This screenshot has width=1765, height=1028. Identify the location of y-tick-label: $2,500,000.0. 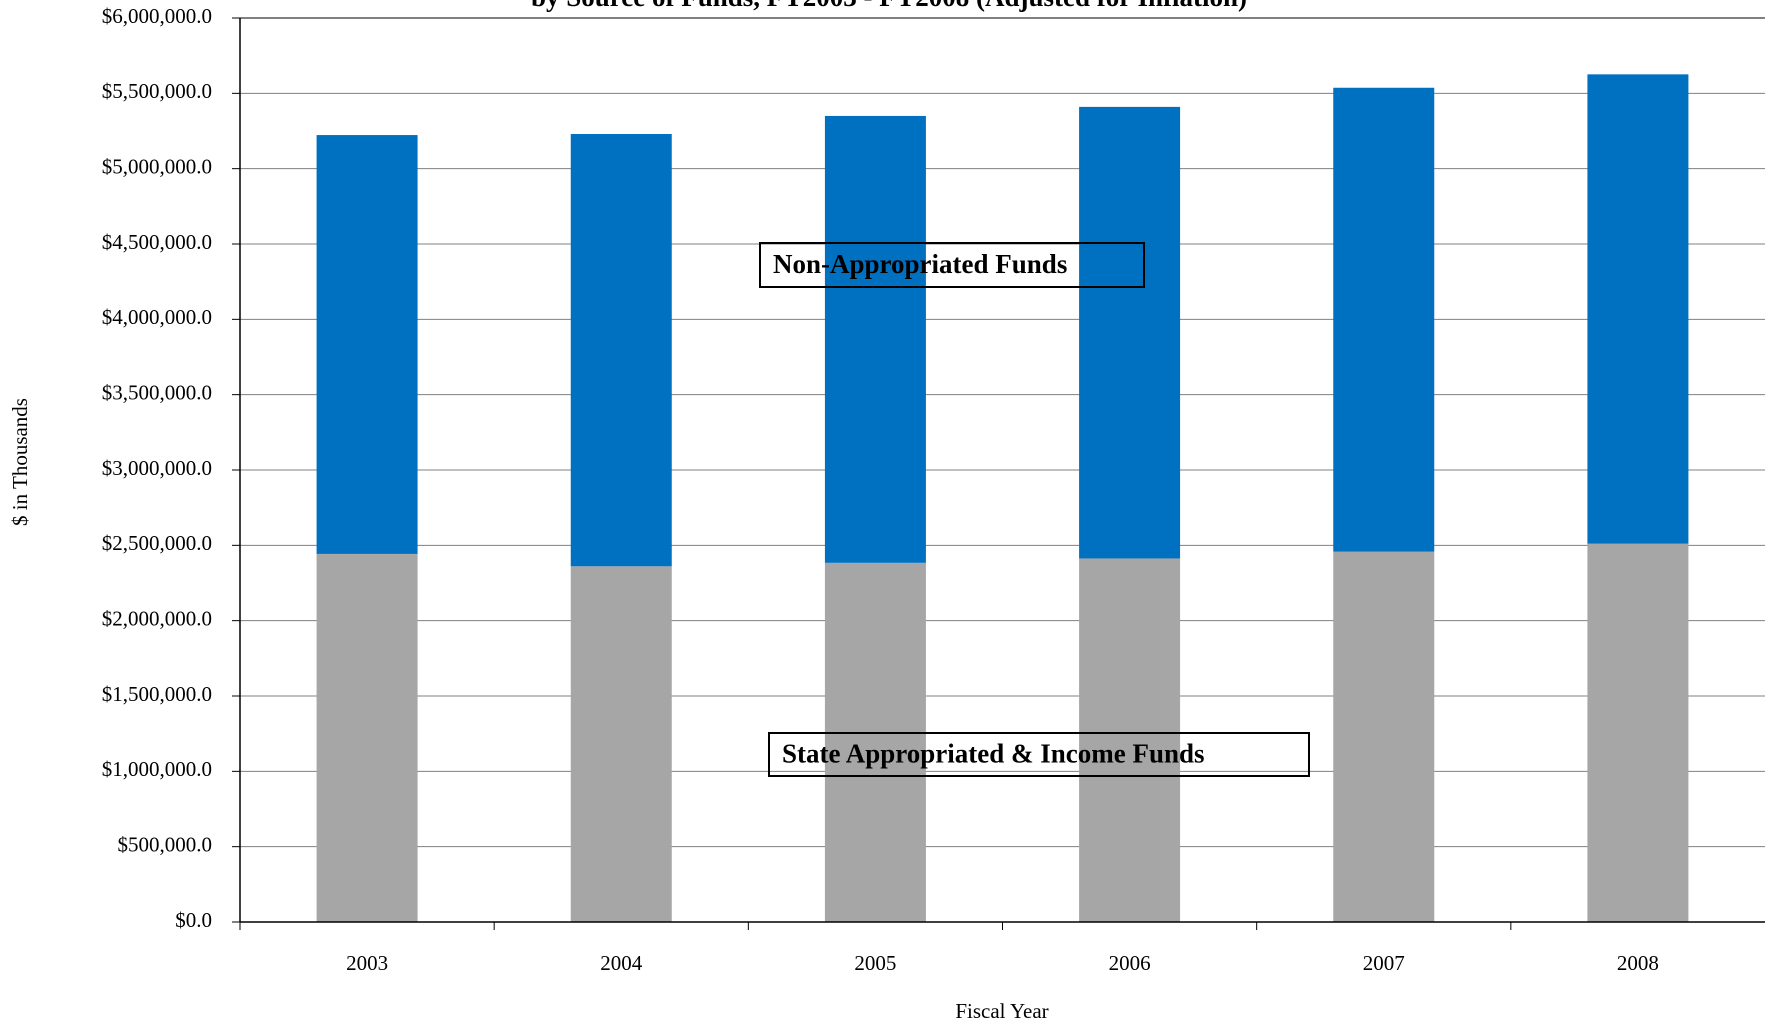
(157, 543).